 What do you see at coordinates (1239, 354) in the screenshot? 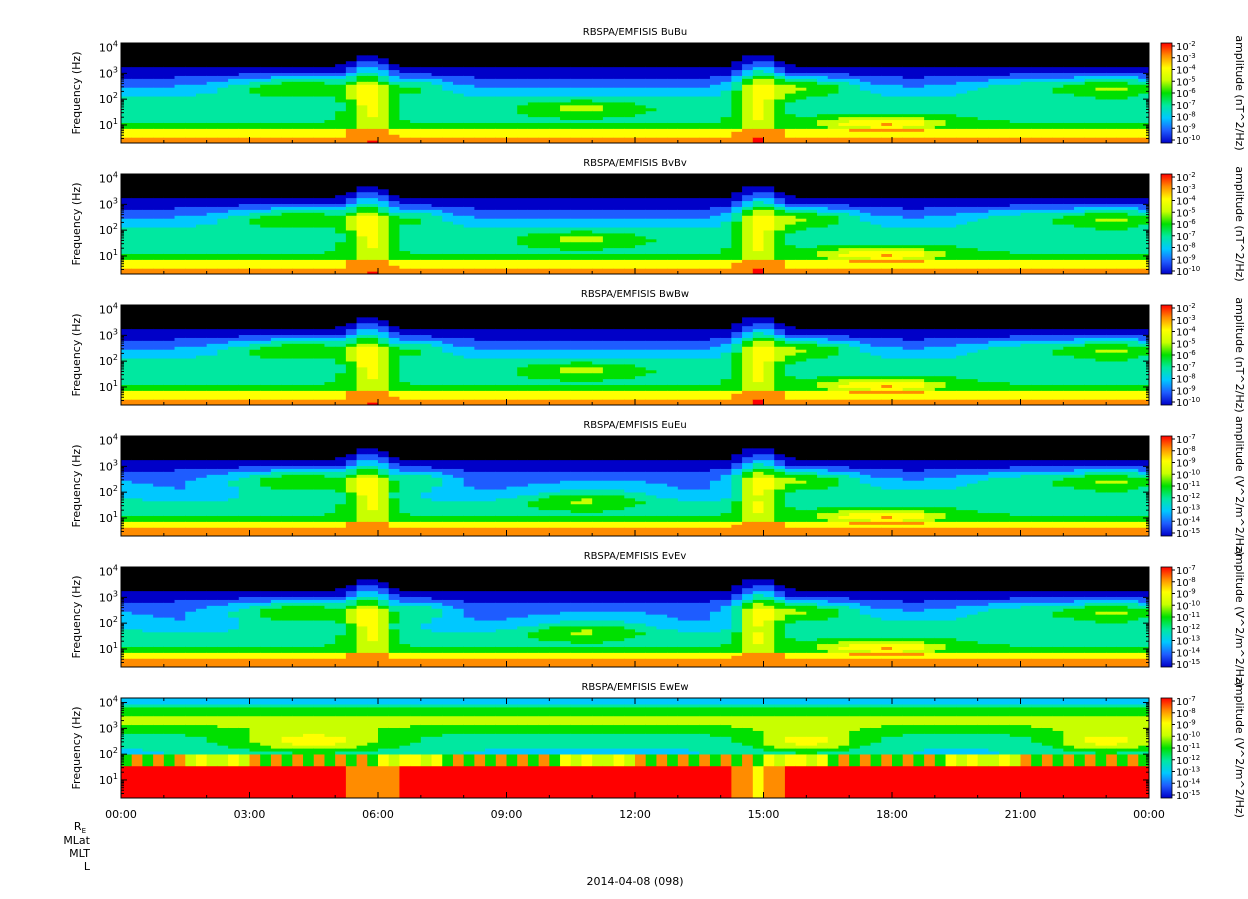
I see `colorbar-label-3: amplitude (nT^2/Hz)` at bounding box center [1239, 354].